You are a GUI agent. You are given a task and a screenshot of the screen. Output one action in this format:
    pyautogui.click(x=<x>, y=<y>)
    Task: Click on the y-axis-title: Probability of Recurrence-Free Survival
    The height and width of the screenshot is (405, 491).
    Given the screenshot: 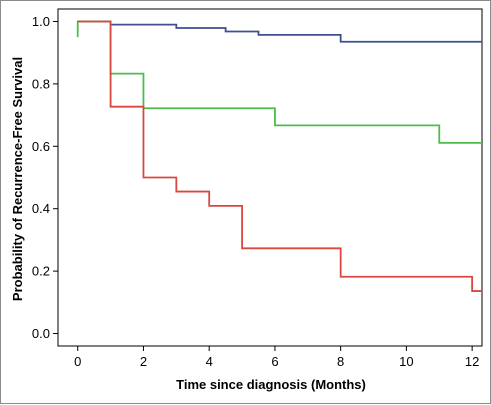 What is the action you would take?
    pyautogui.click(x=17, y=179)
    